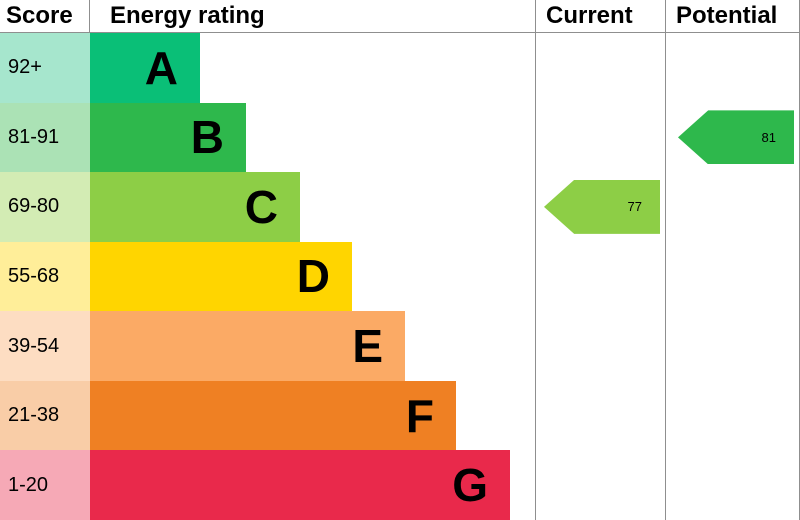  What do you see at coordinates (247, 346) in the screenshot?
I see `band-bar-e: E` at bounding box center [247, 346].